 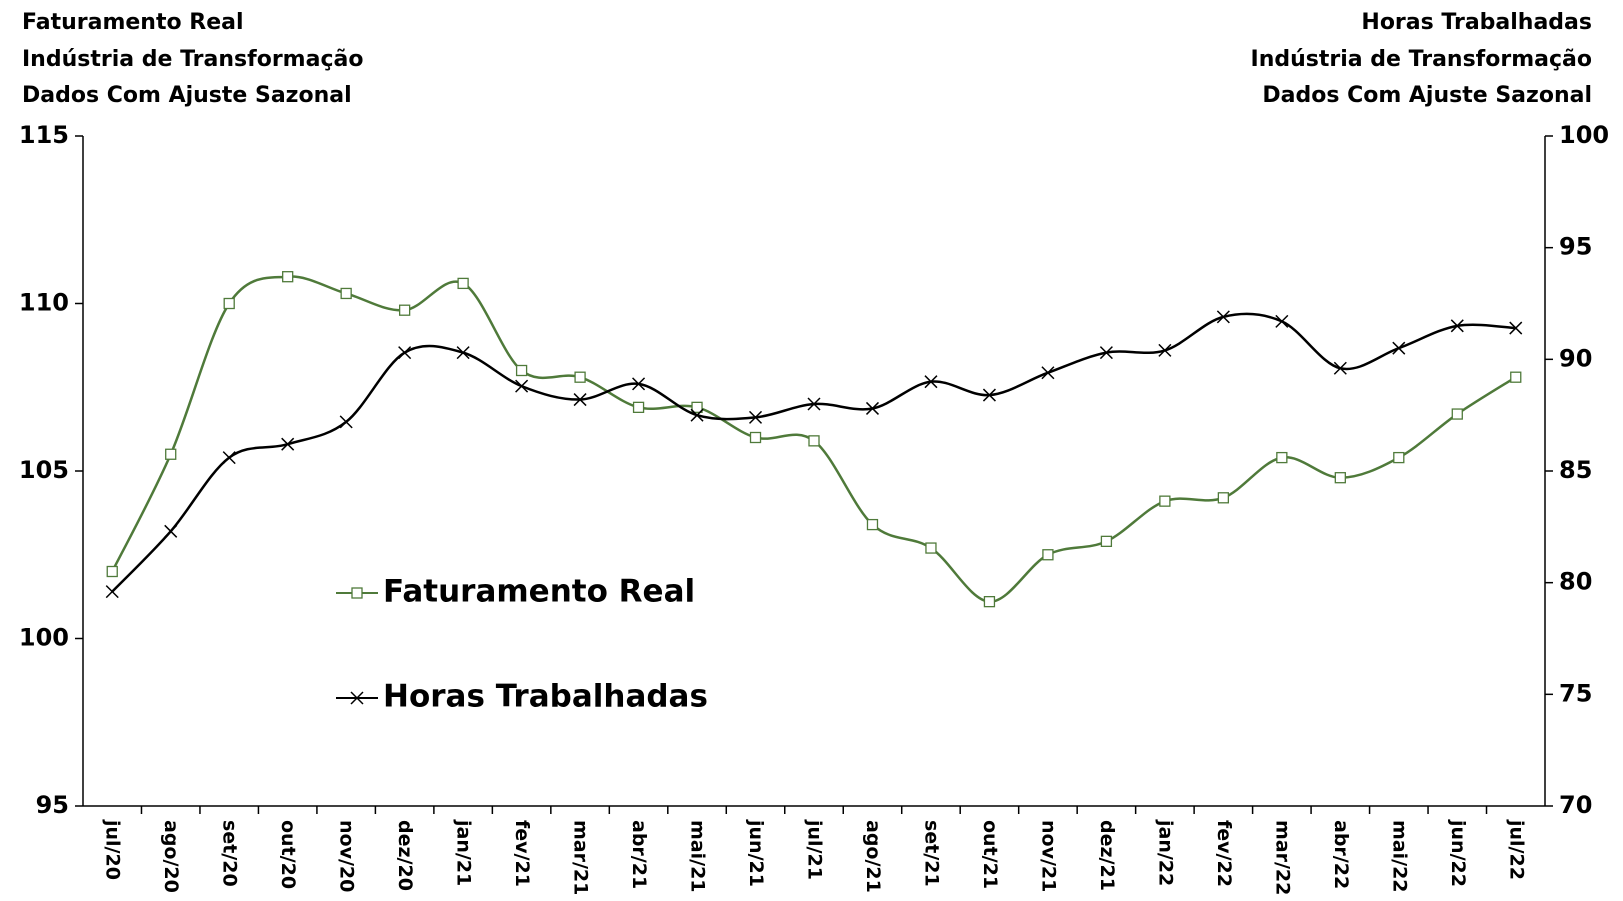 I want to click on x-tick-label: jul/20, so click(x=113, y=849).